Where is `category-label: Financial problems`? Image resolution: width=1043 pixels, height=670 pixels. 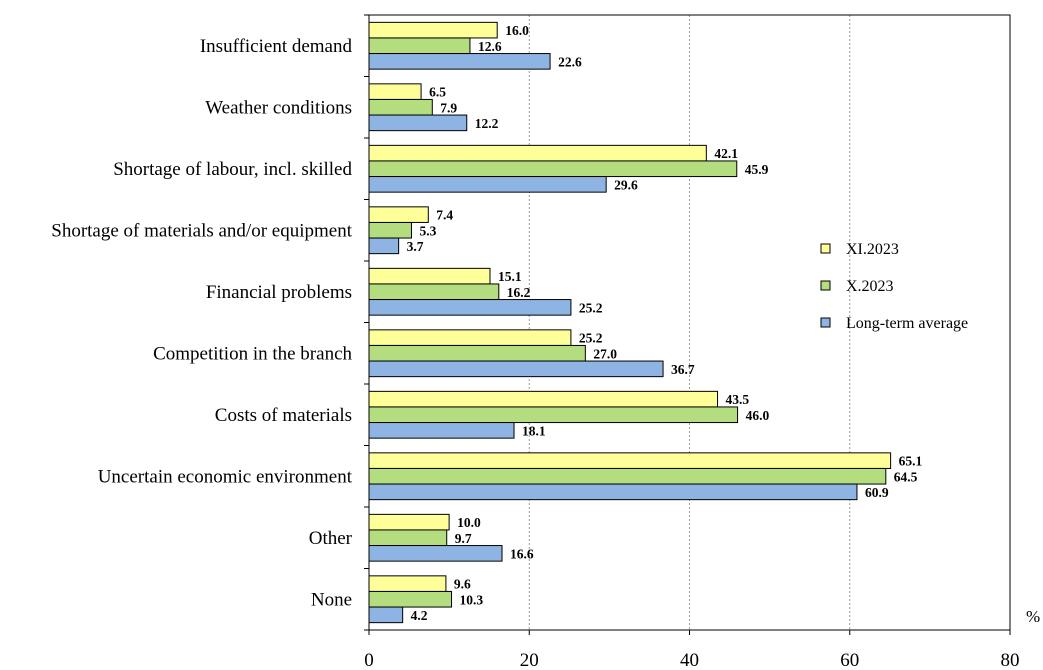 category-label: Financial problems is located at coordinates (279, 292).